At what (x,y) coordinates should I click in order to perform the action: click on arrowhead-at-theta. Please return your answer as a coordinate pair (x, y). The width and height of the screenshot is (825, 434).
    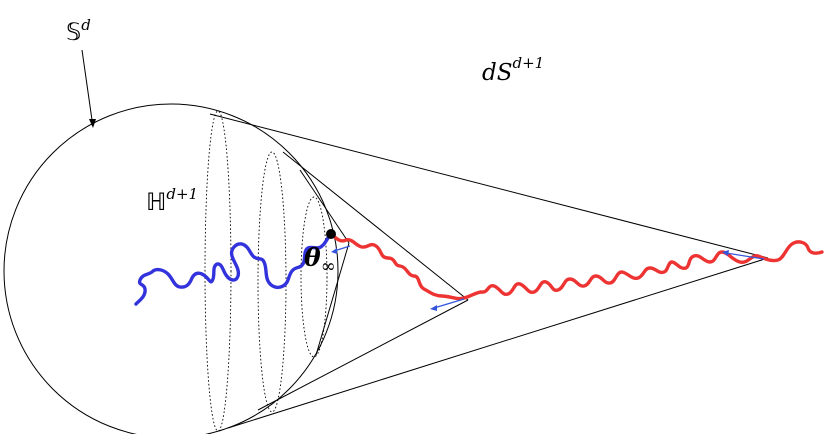
    Looking at the image, I should click on (334, 251).